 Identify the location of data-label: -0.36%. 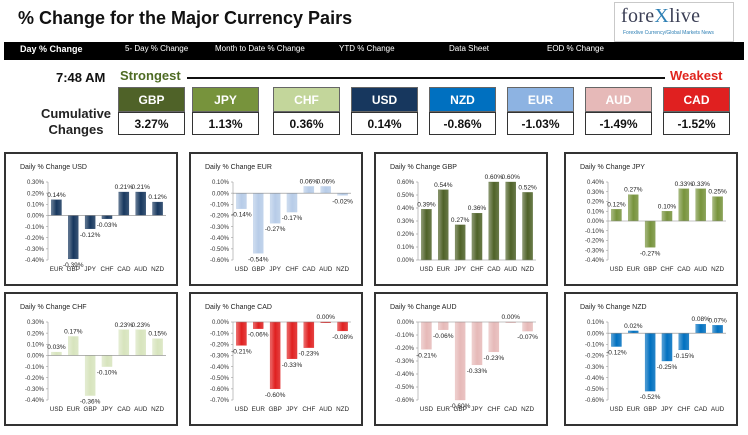
(90, 402).